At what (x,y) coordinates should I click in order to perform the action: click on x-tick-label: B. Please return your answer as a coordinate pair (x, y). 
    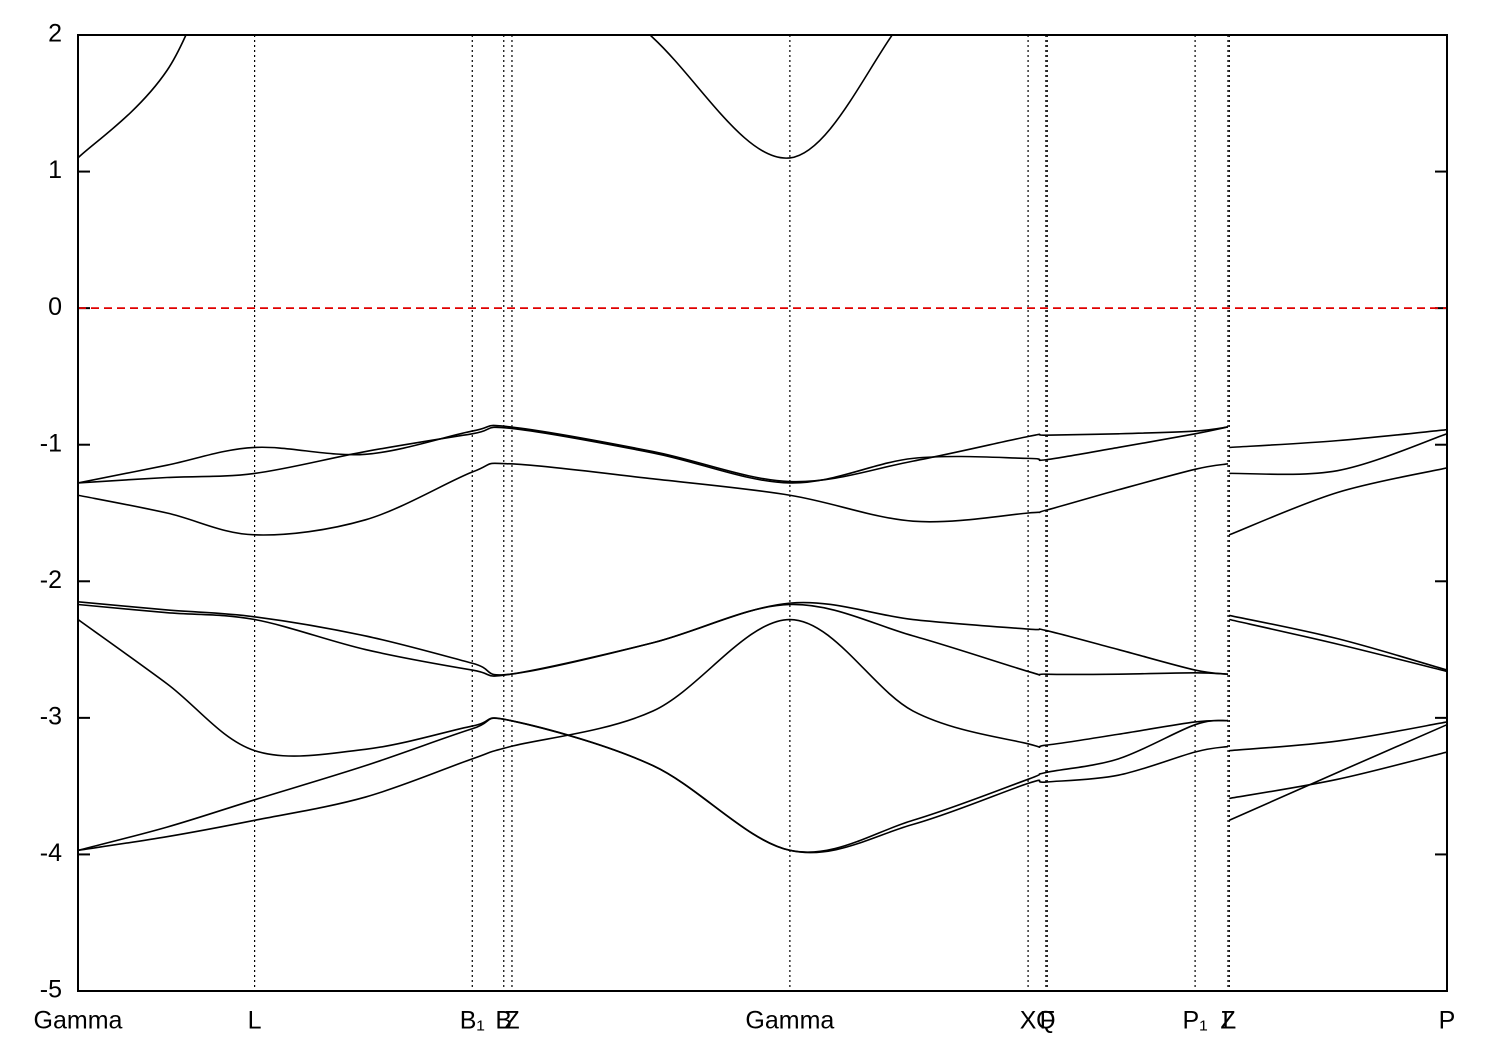
    Looking at the image, I should click on (503, 1021).